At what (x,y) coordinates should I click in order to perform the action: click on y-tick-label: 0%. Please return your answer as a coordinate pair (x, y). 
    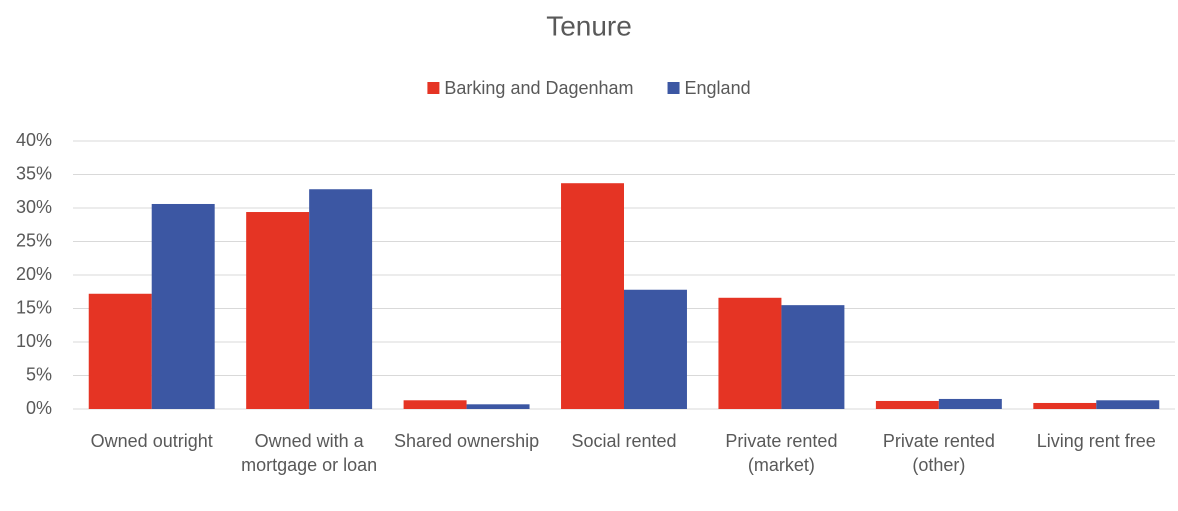
    Looking at the image, I should click on (39, 408).